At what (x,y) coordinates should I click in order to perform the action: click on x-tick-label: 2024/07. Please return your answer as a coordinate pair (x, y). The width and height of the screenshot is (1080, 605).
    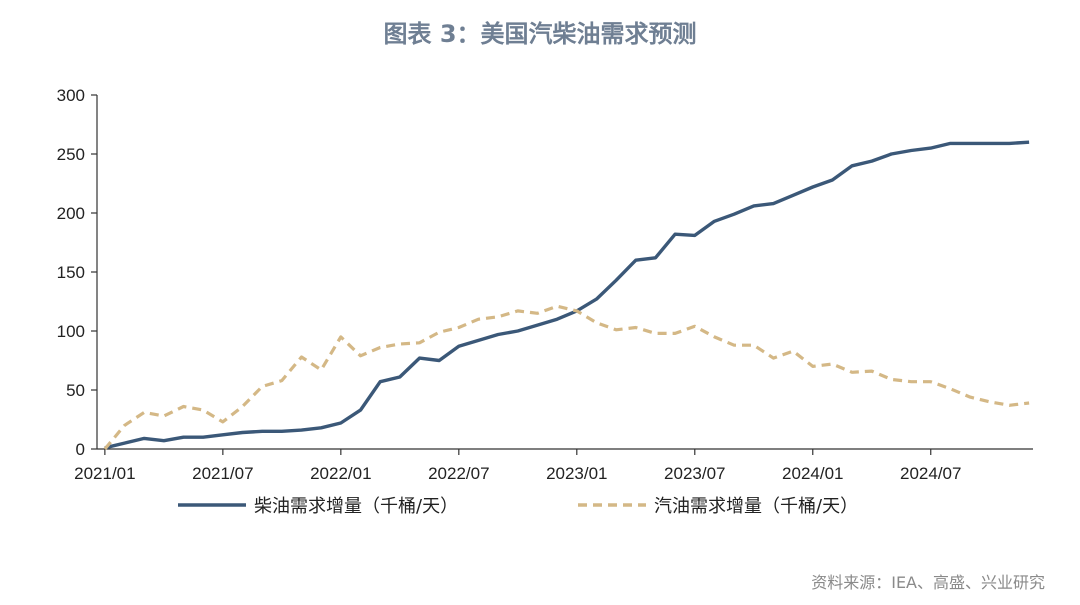
    Looking at the image, I should click on (930, 473).